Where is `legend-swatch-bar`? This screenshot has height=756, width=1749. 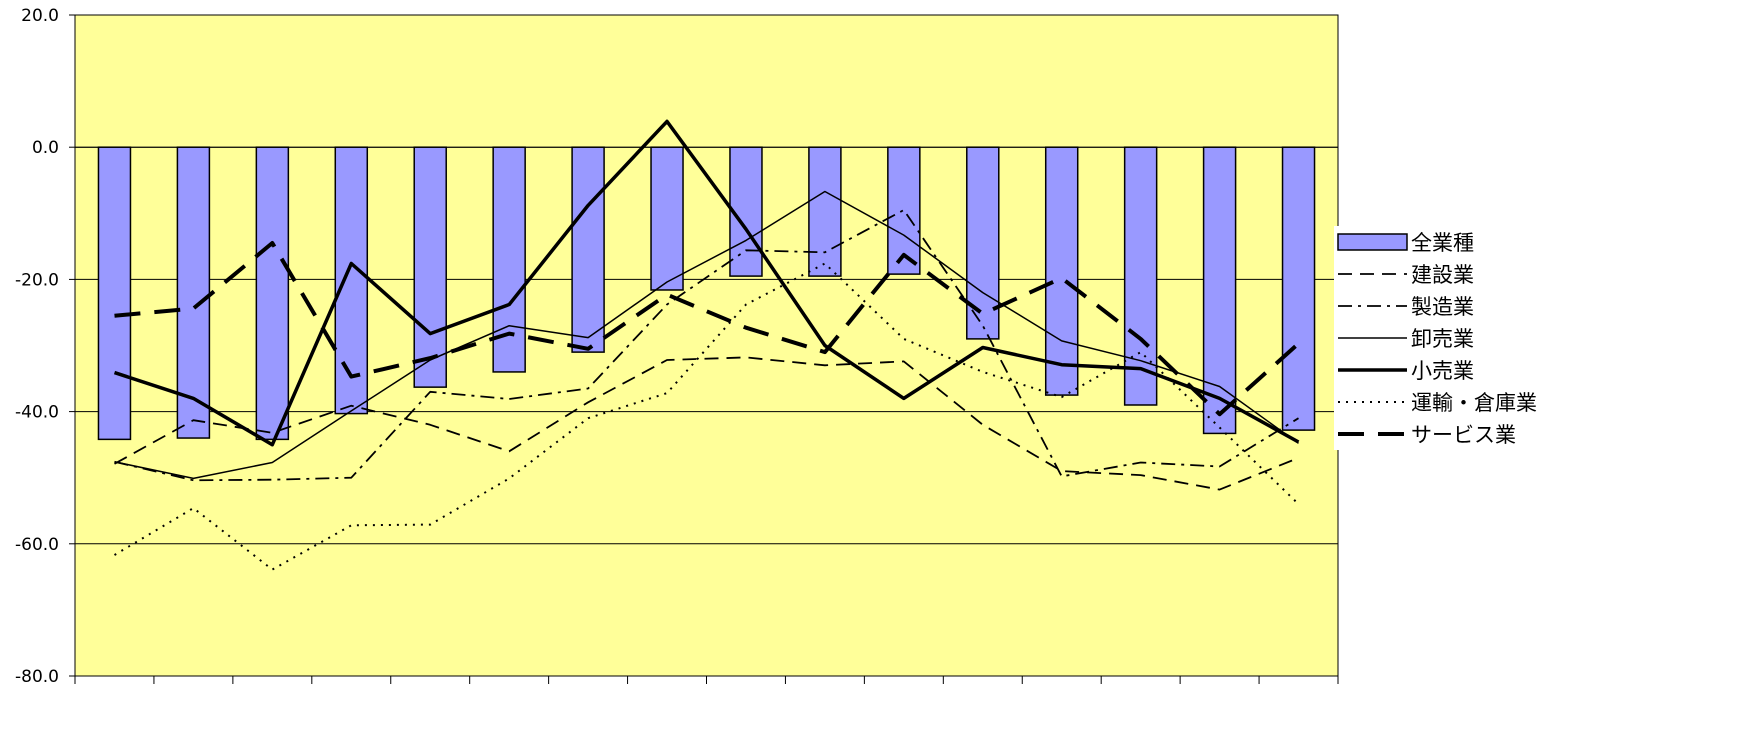 legend-swatch-bar is located at coordinates (1372, 242).